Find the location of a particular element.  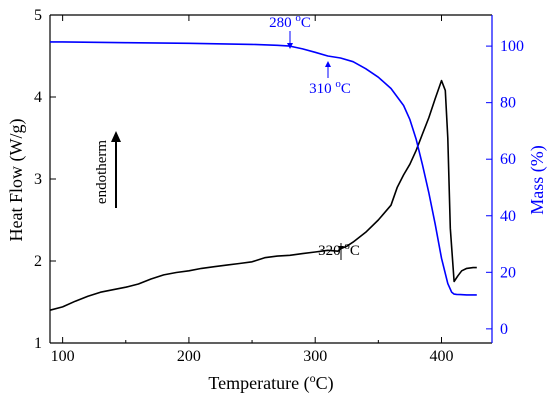

annotation-310-arrowhead is located at coordinates (328, 64).